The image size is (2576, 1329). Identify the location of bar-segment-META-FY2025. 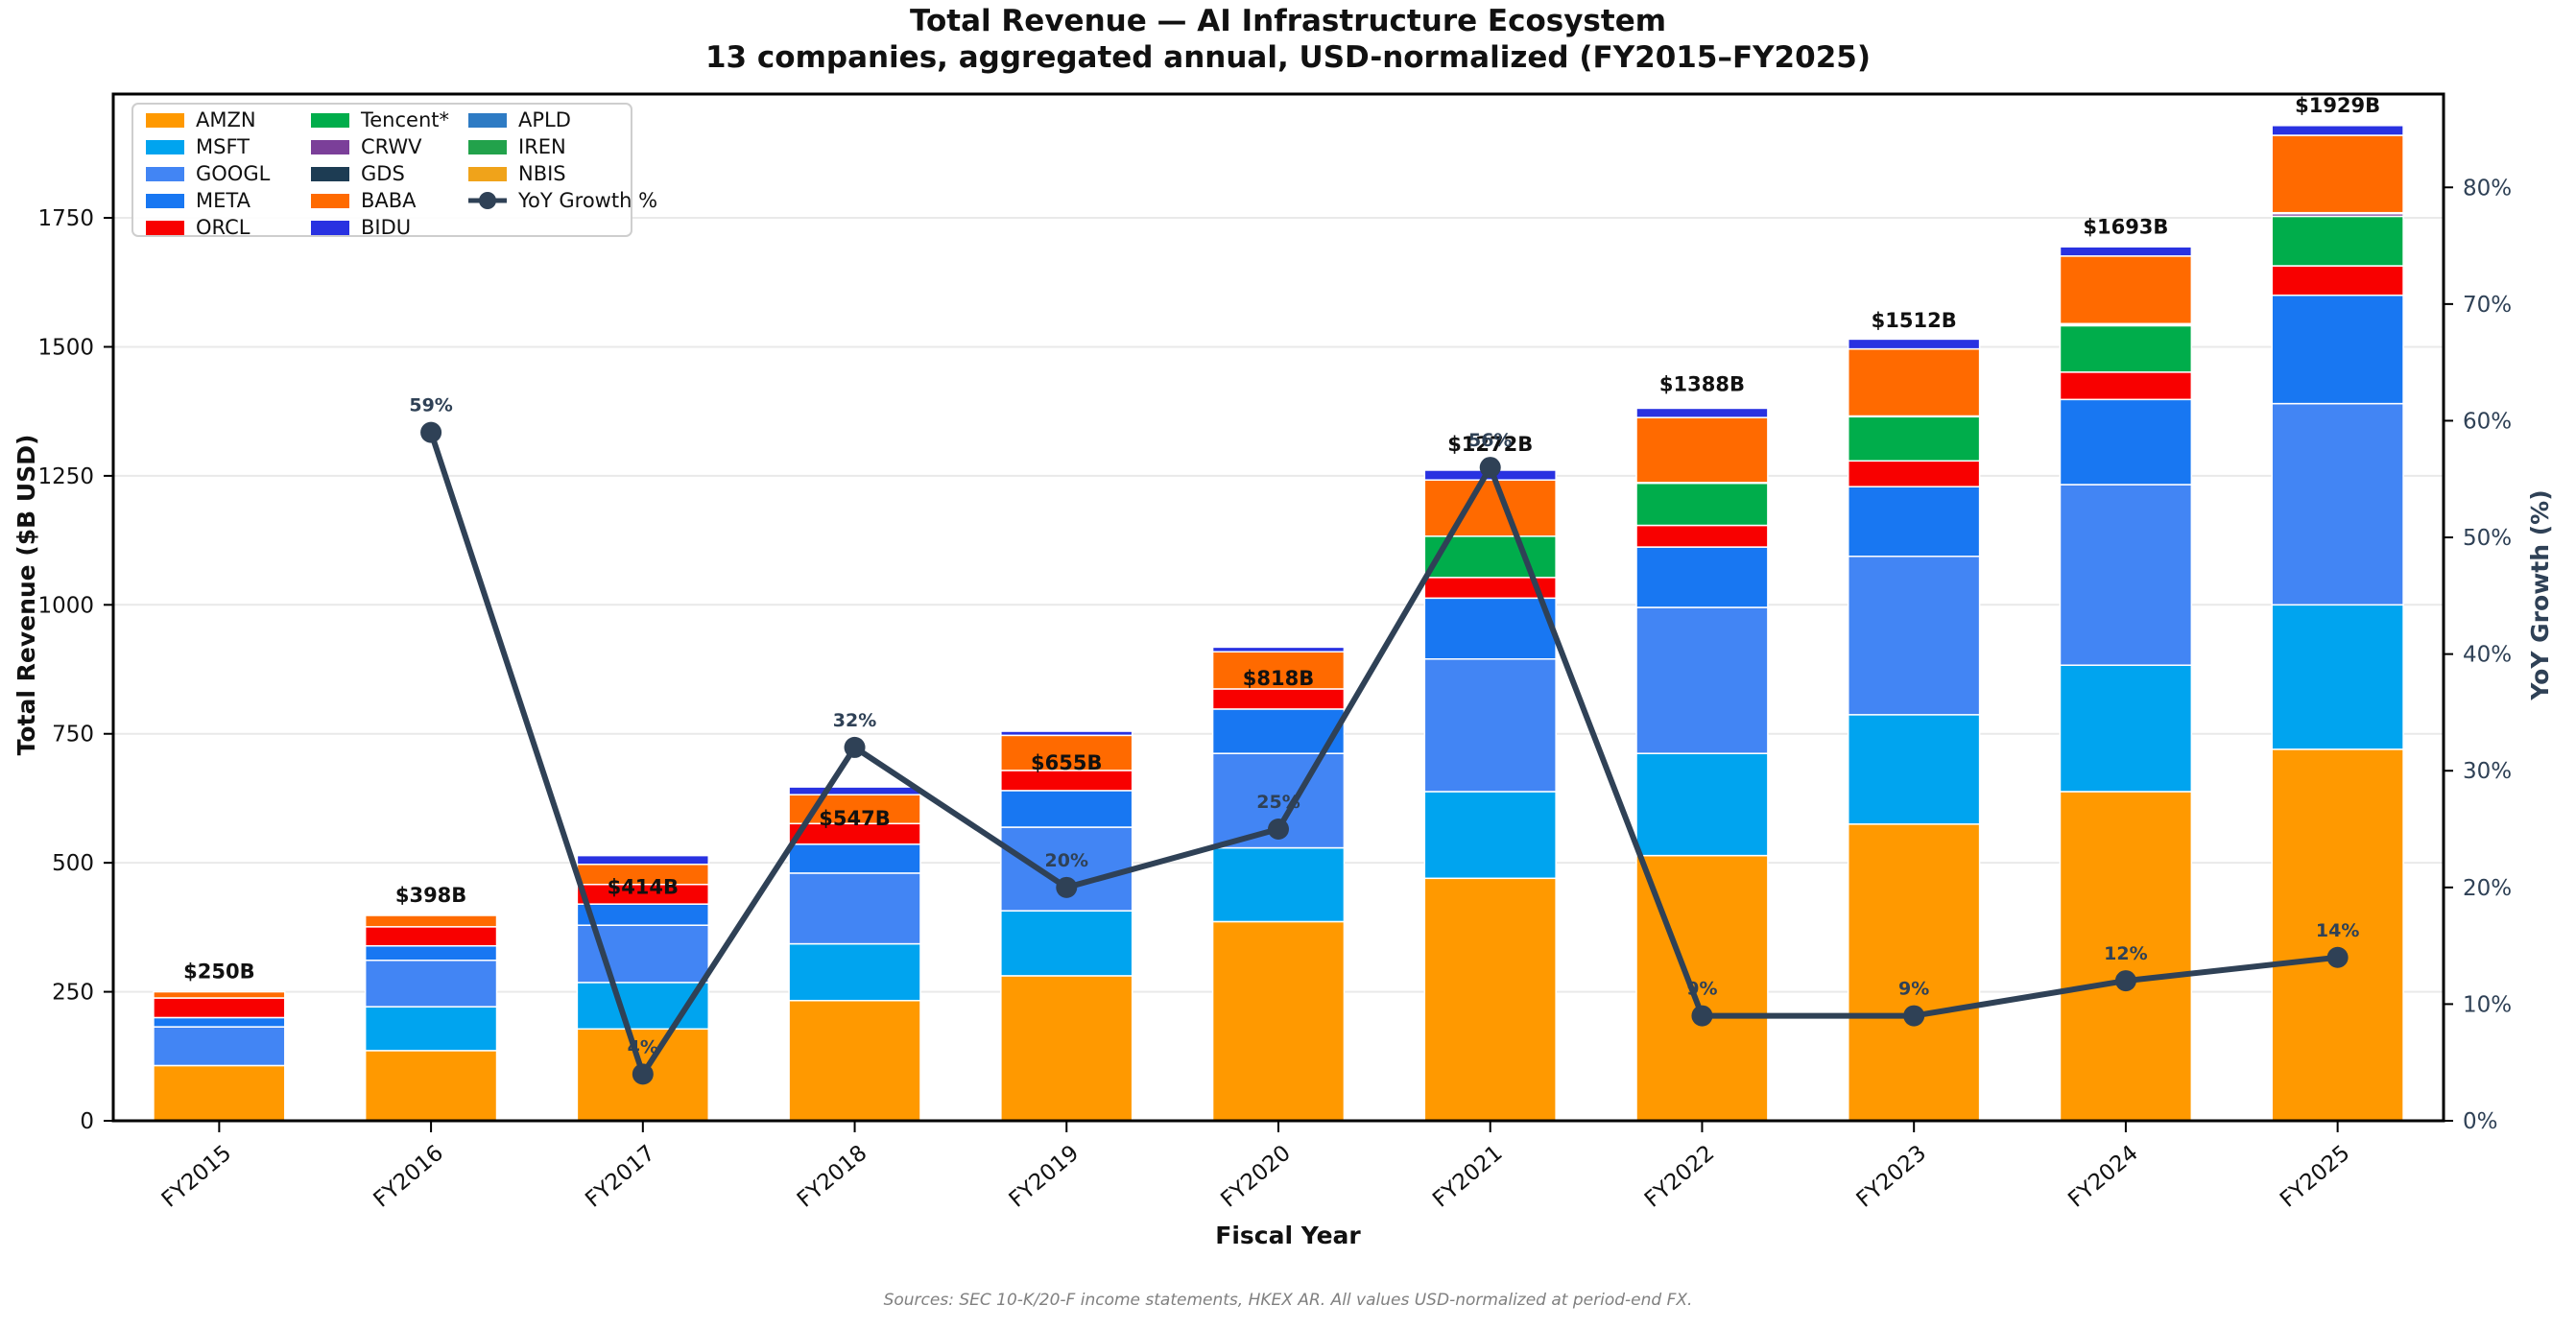
(2337, 349).